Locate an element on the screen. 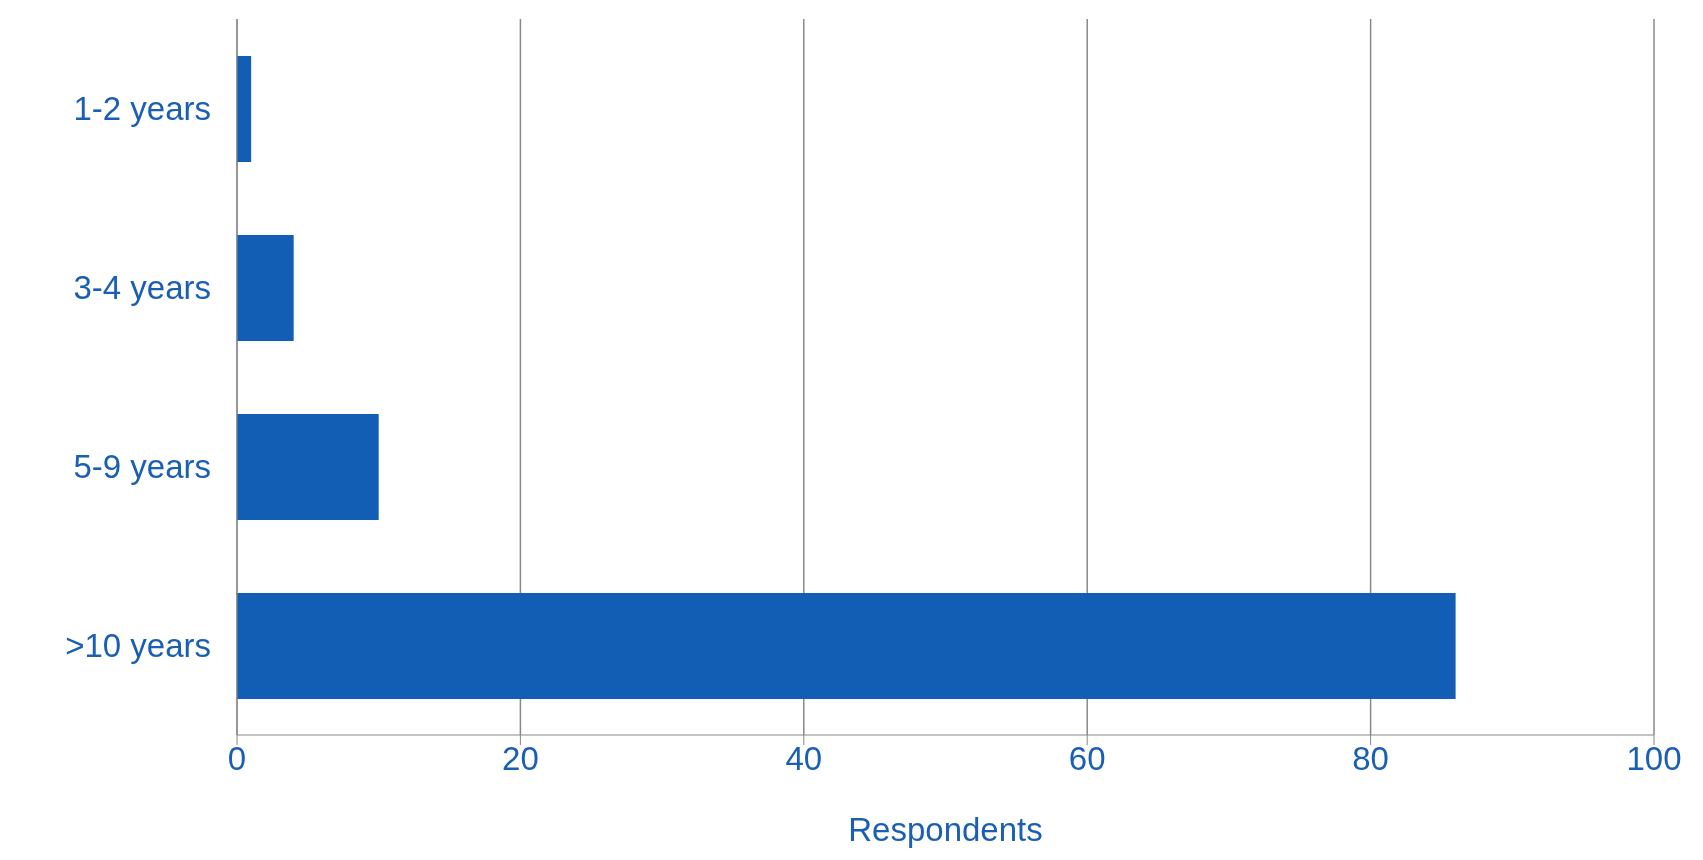  x-tick-label: 80 is located at coordinates (1370, 759).